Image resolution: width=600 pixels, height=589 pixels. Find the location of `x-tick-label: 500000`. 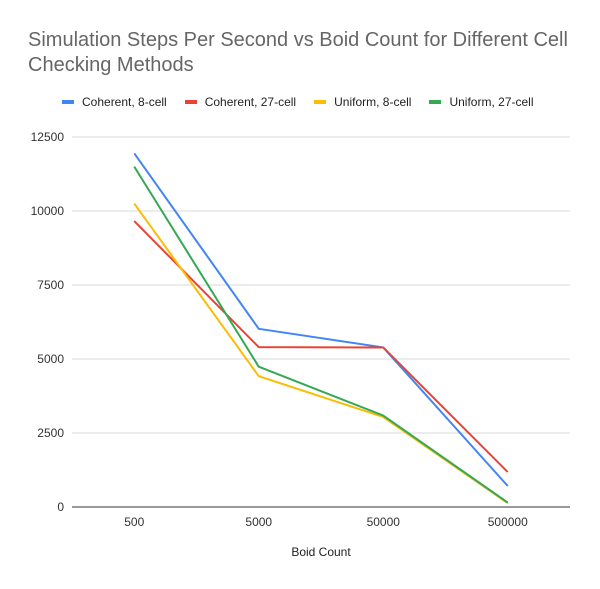

x-tick-label: 500000 is located at coordinates (508, 522).